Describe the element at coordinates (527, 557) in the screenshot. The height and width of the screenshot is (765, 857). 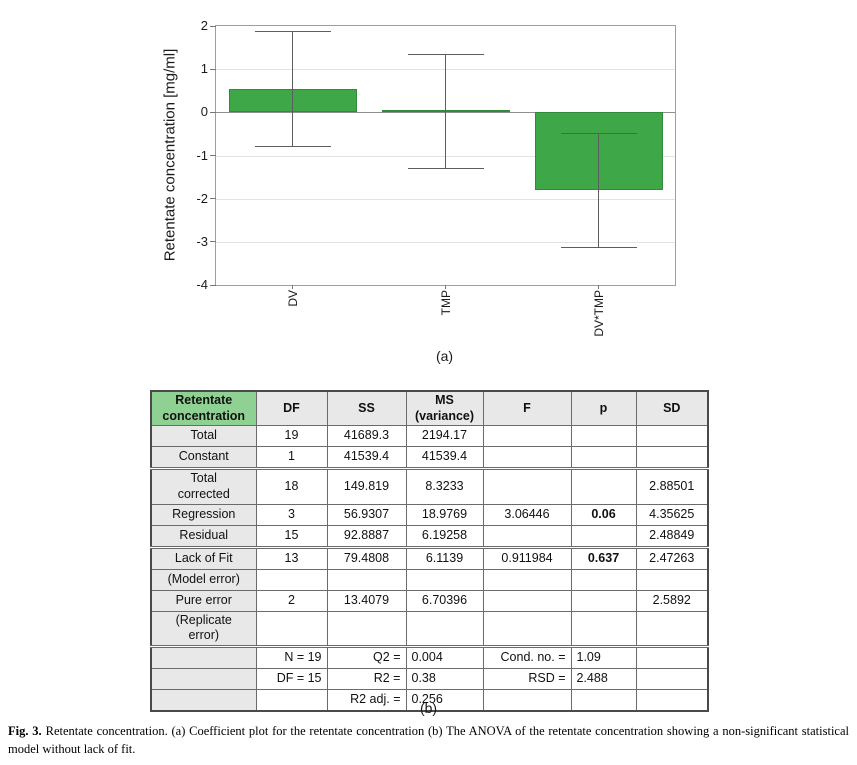
I see `table-cell: 0.911984` at that location.